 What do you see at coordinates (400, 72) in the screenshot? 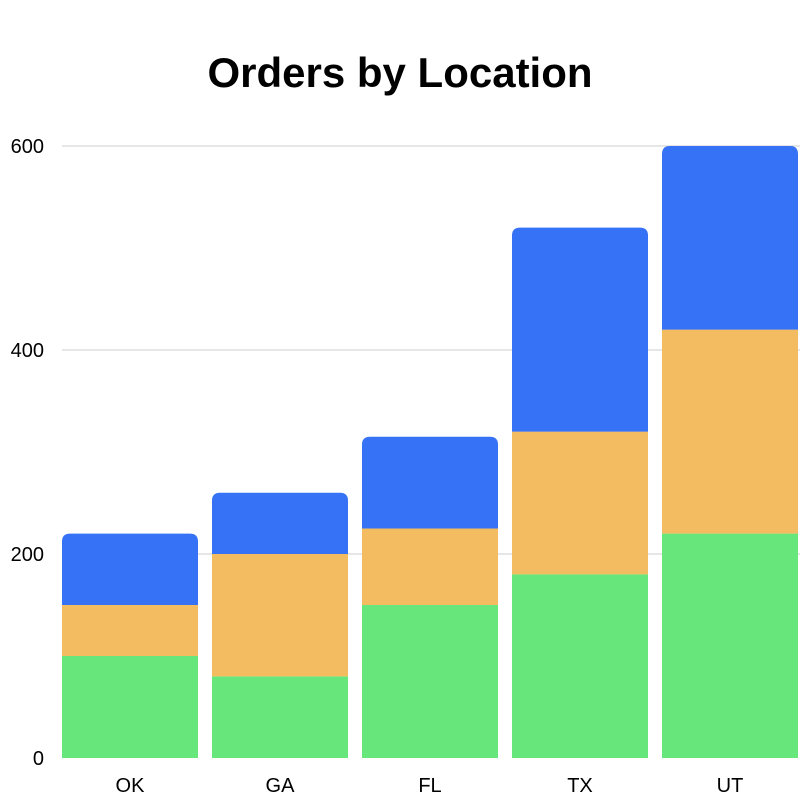
I see `chart-title: Orders by Location` at bounding box center [400, 72].